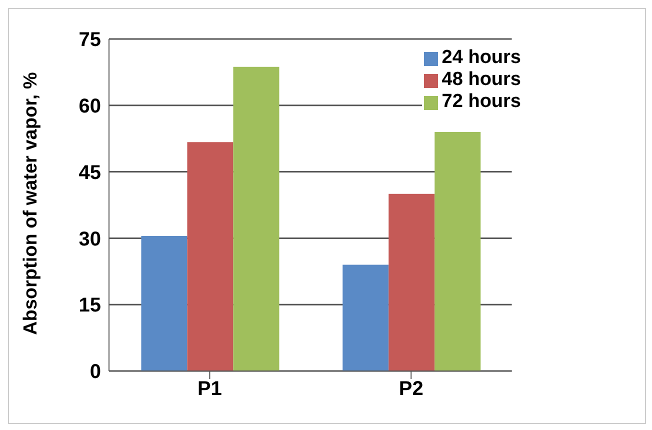 The height and width of the screenshot is (430, 652). Describe the element at coordinates (89, 40) in the screenshot. I see `y-tick-label: 75` at that location.